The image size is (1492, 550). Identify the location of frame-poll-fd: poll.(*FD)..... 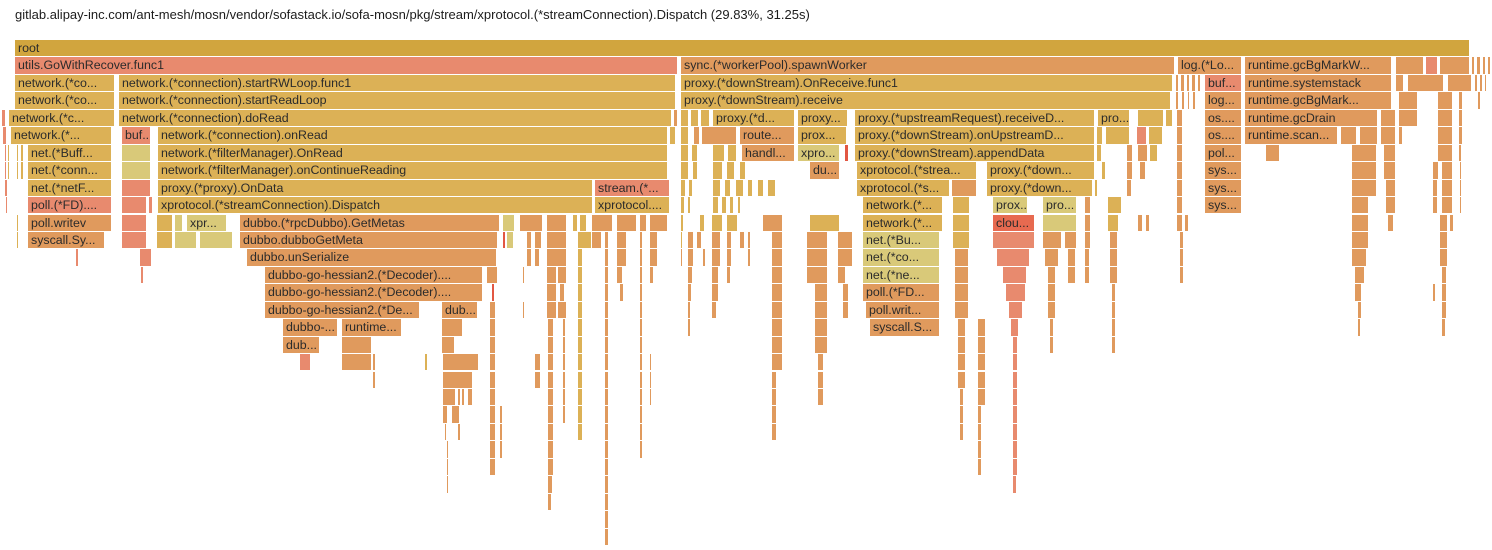
(69, 205).